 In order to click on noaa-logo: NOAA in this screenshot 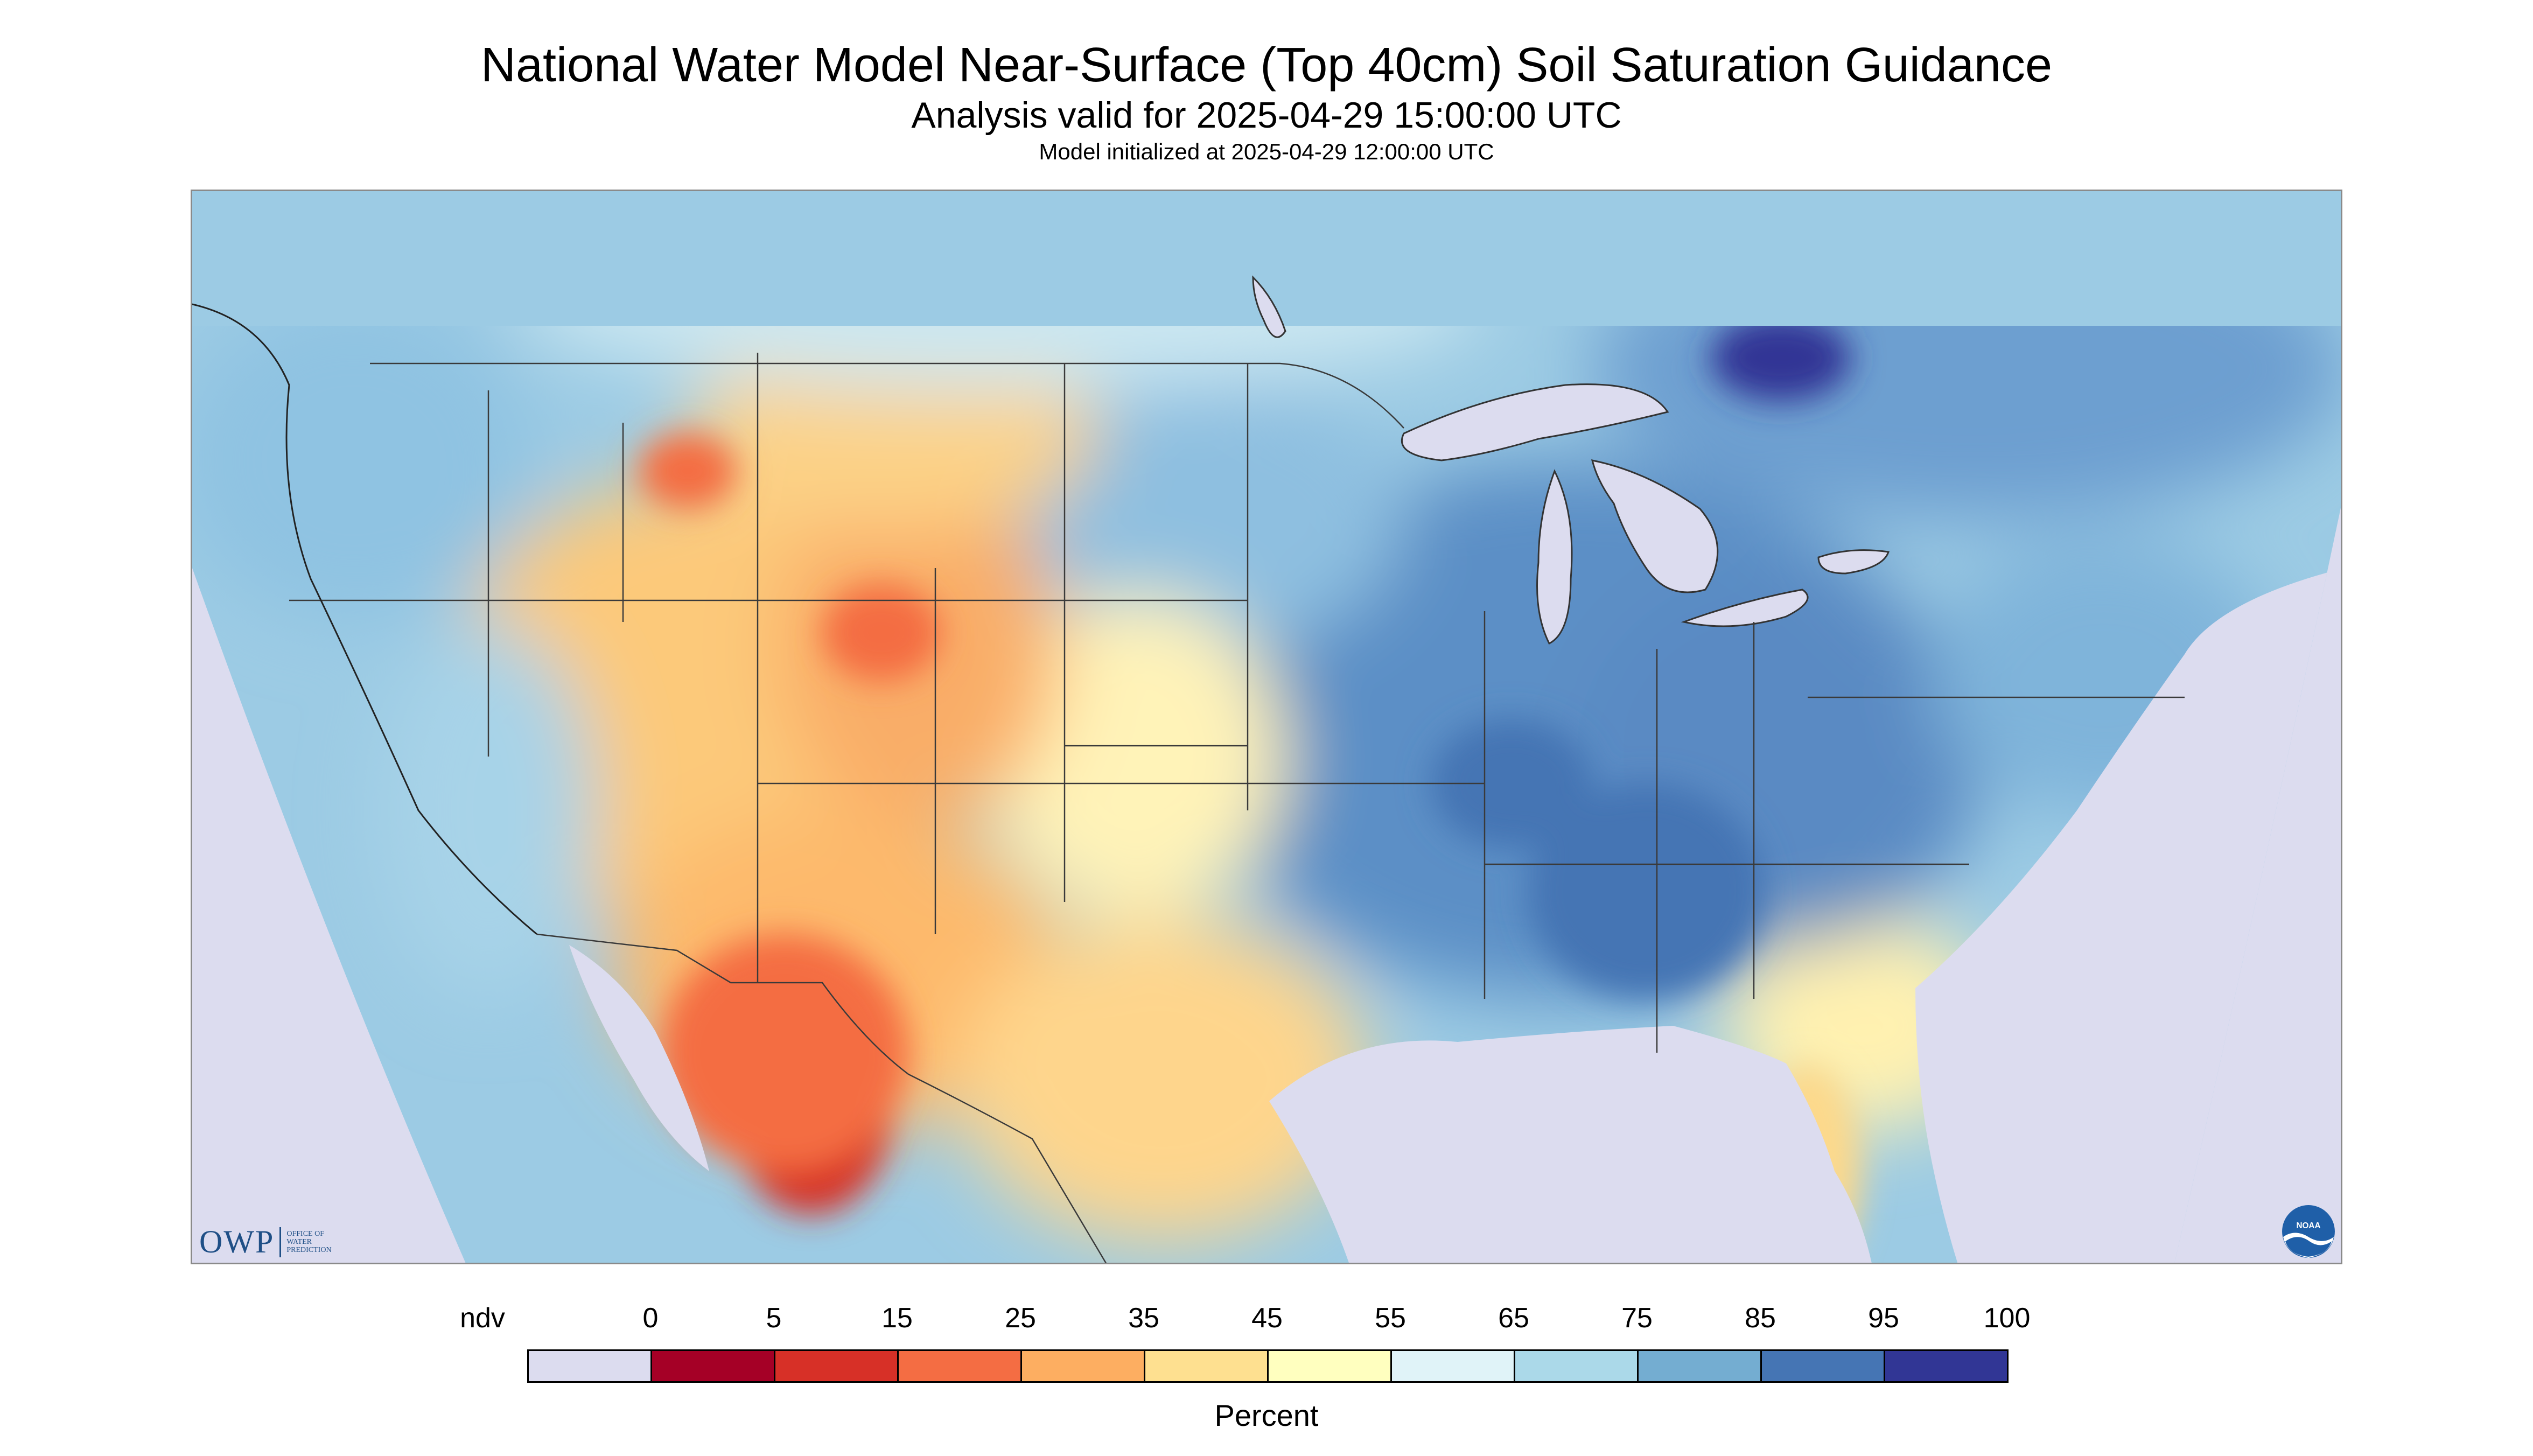, I will do `click(2308, 1231)`.